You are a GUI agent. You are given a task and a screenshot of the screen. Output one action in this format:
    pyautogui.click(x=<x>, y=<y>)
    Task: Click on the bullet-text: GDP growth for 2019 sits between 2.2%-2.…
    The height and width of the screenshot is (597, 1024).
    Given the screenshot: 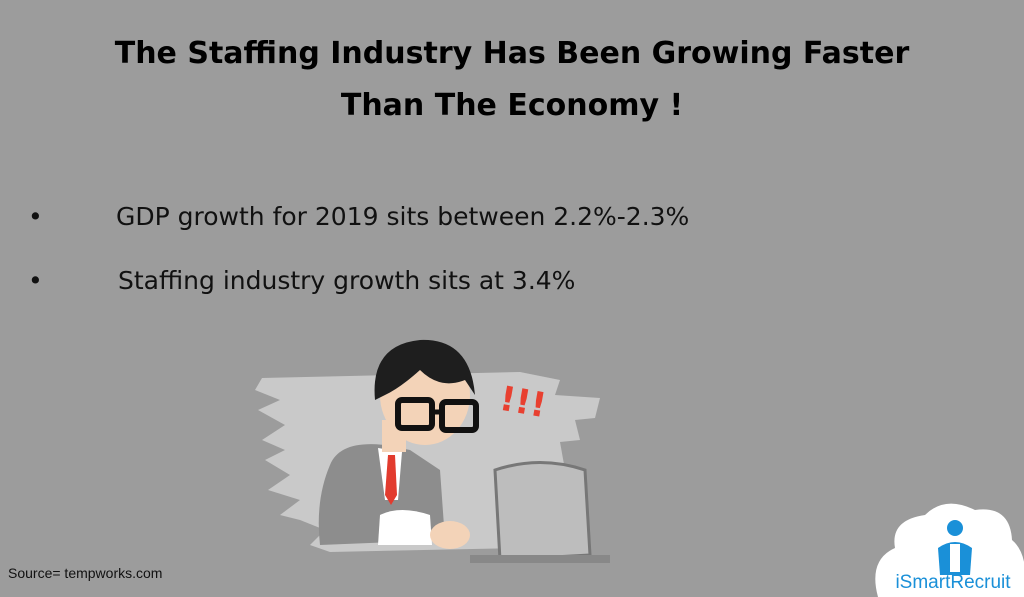 What is the action you would take?
    pyautogui.click(x=403, y=216)
    